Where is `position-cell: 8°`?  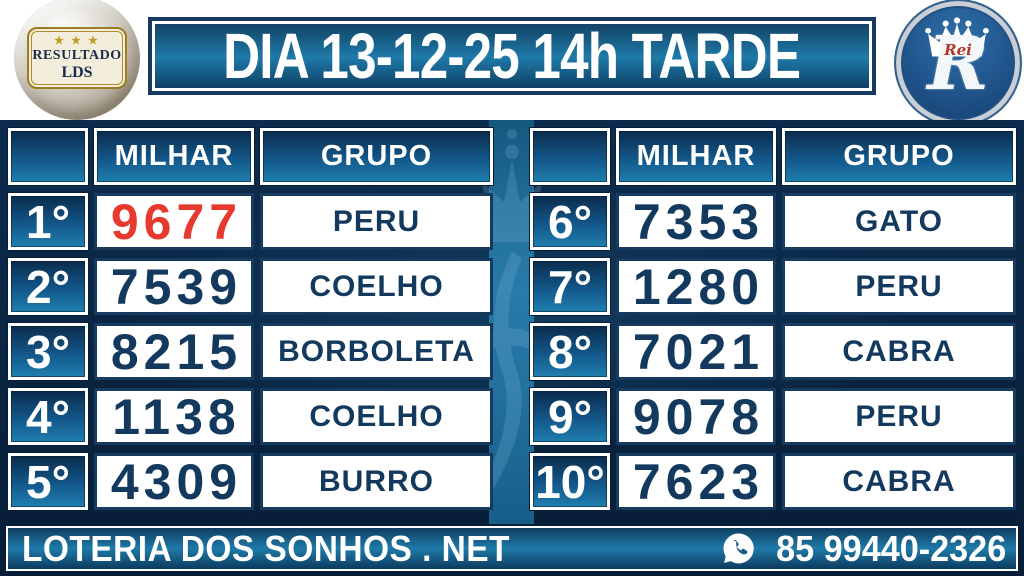
position-cell: 8° is located at coordinates (570, 351).